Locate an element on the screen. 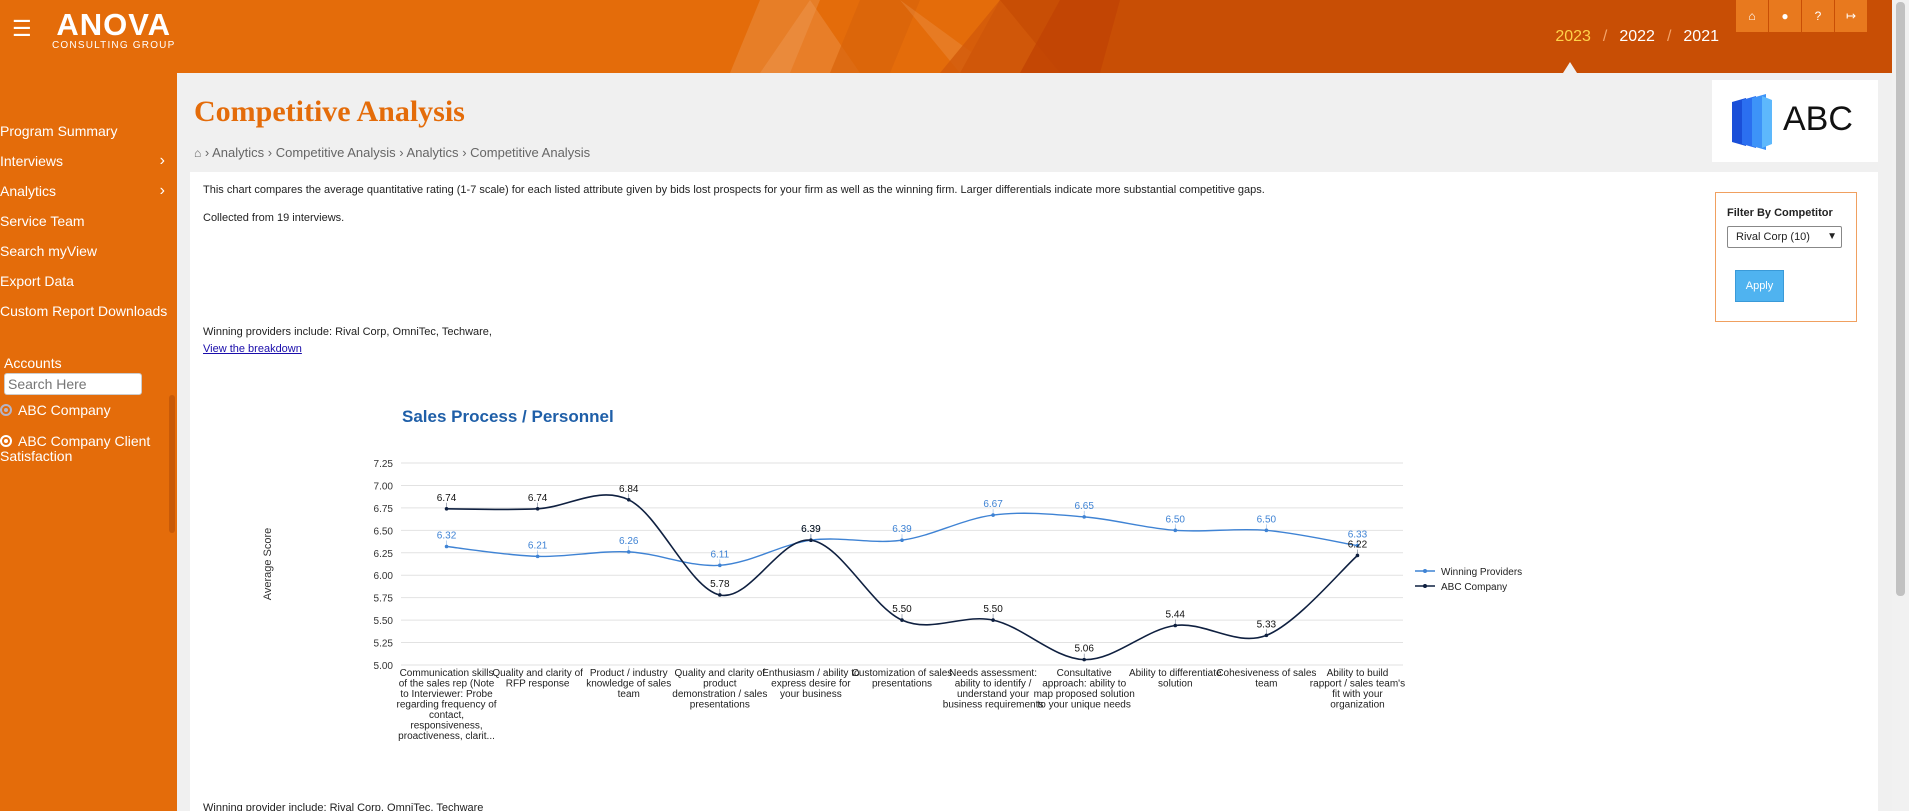 This screenshot has height=811, width=1909. x-tick-label-line: Cohesiveness of sales is located at coordinates (1266, 673).